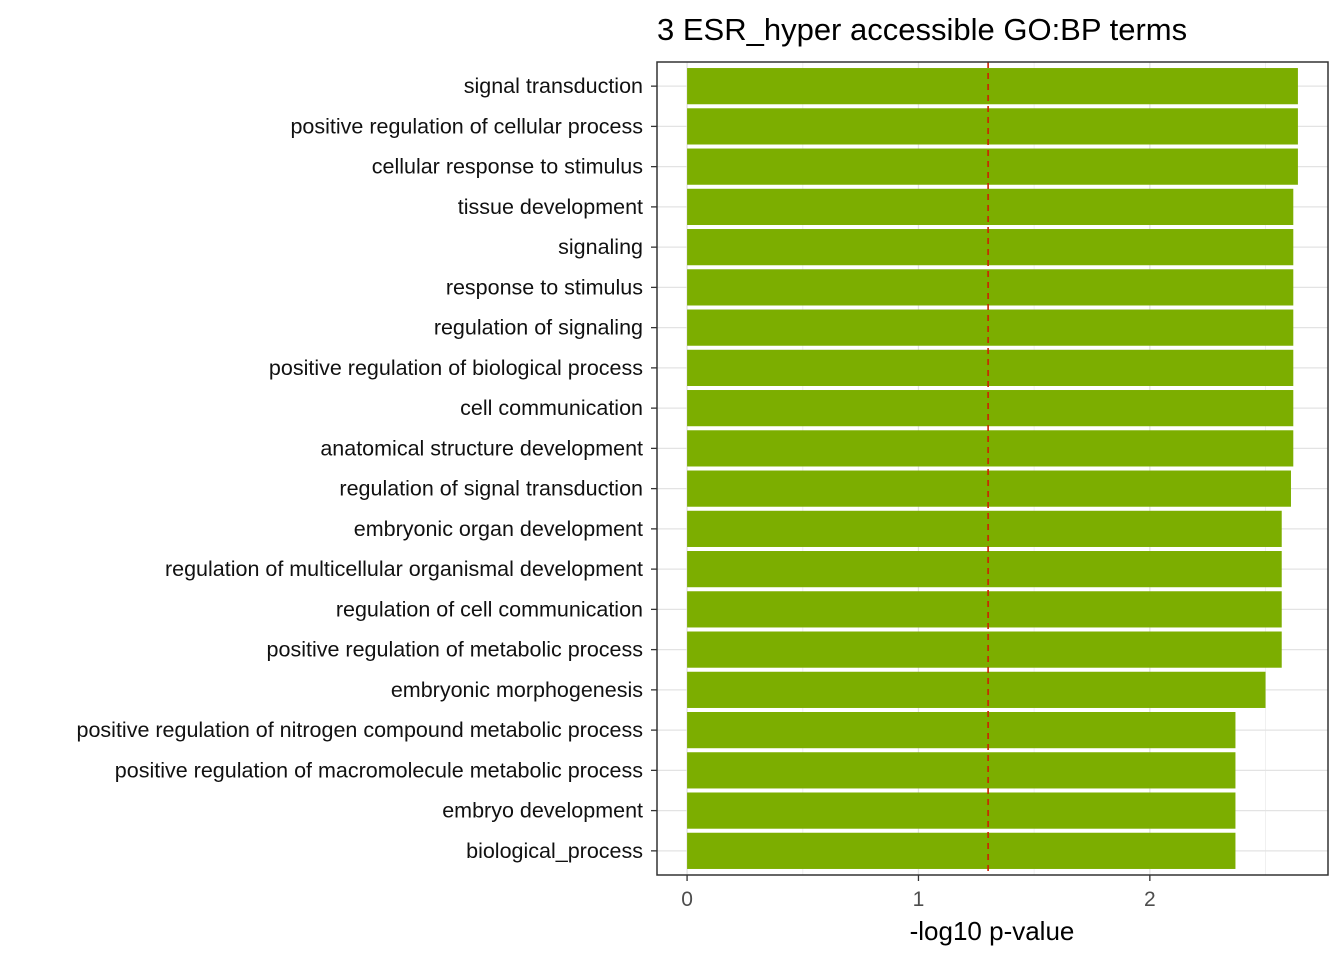  I want to click on chart-title: 3 ESR_hyper accessible GO:BP terms, so click(922, 29).